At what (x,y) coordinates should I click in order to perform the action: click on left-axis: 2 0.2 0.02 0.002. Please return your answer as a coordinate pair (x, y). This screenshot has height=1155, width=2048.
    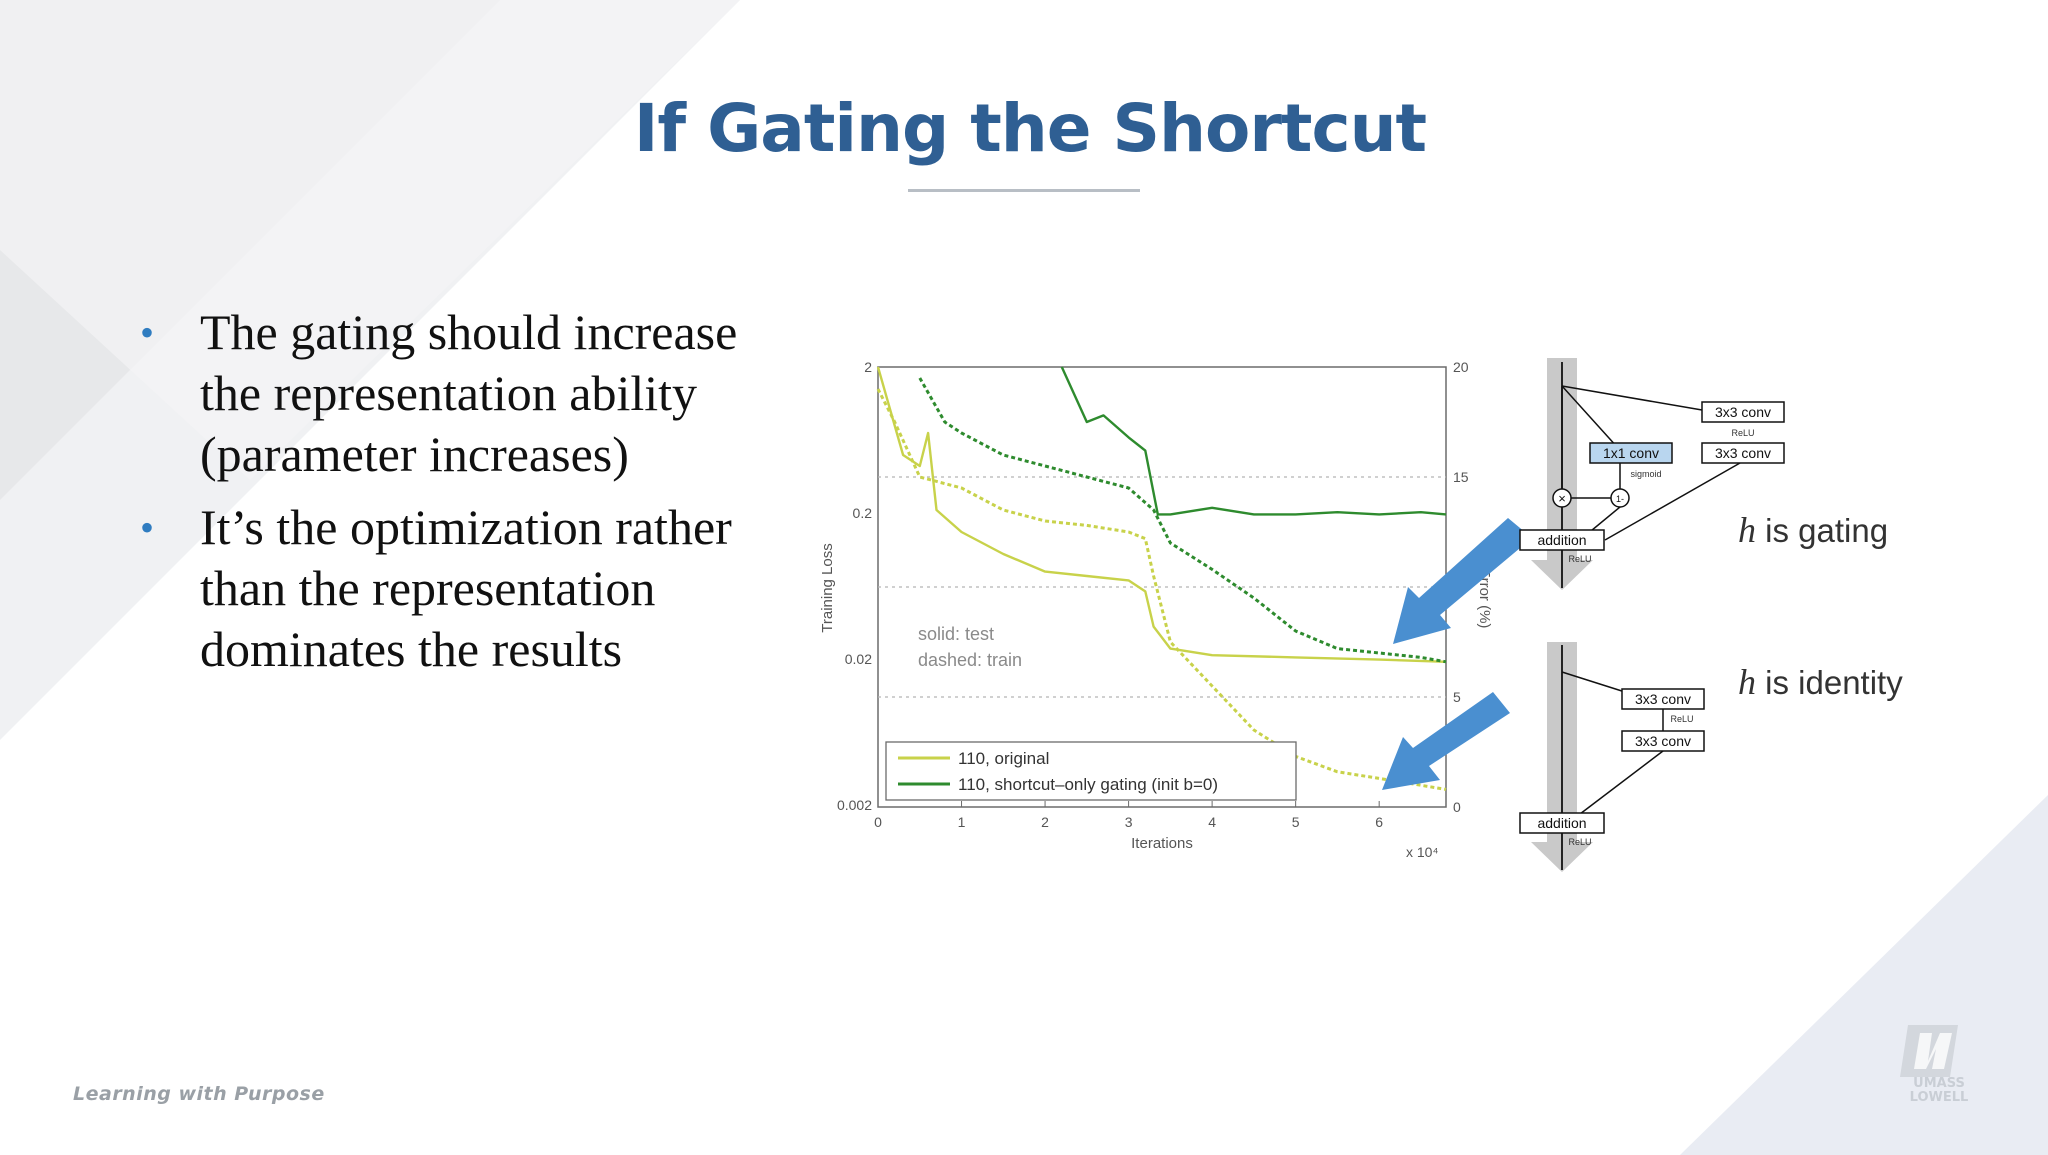
    Looking at the image, I should click on (854, 586).